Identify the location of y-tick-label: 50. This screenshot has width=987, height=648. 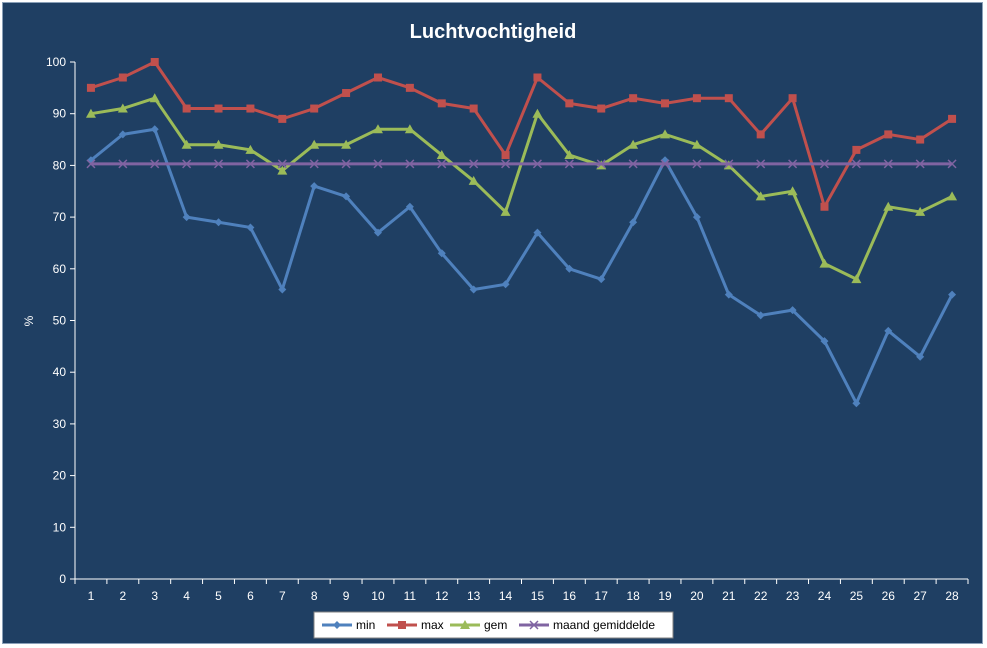
(60, 321).